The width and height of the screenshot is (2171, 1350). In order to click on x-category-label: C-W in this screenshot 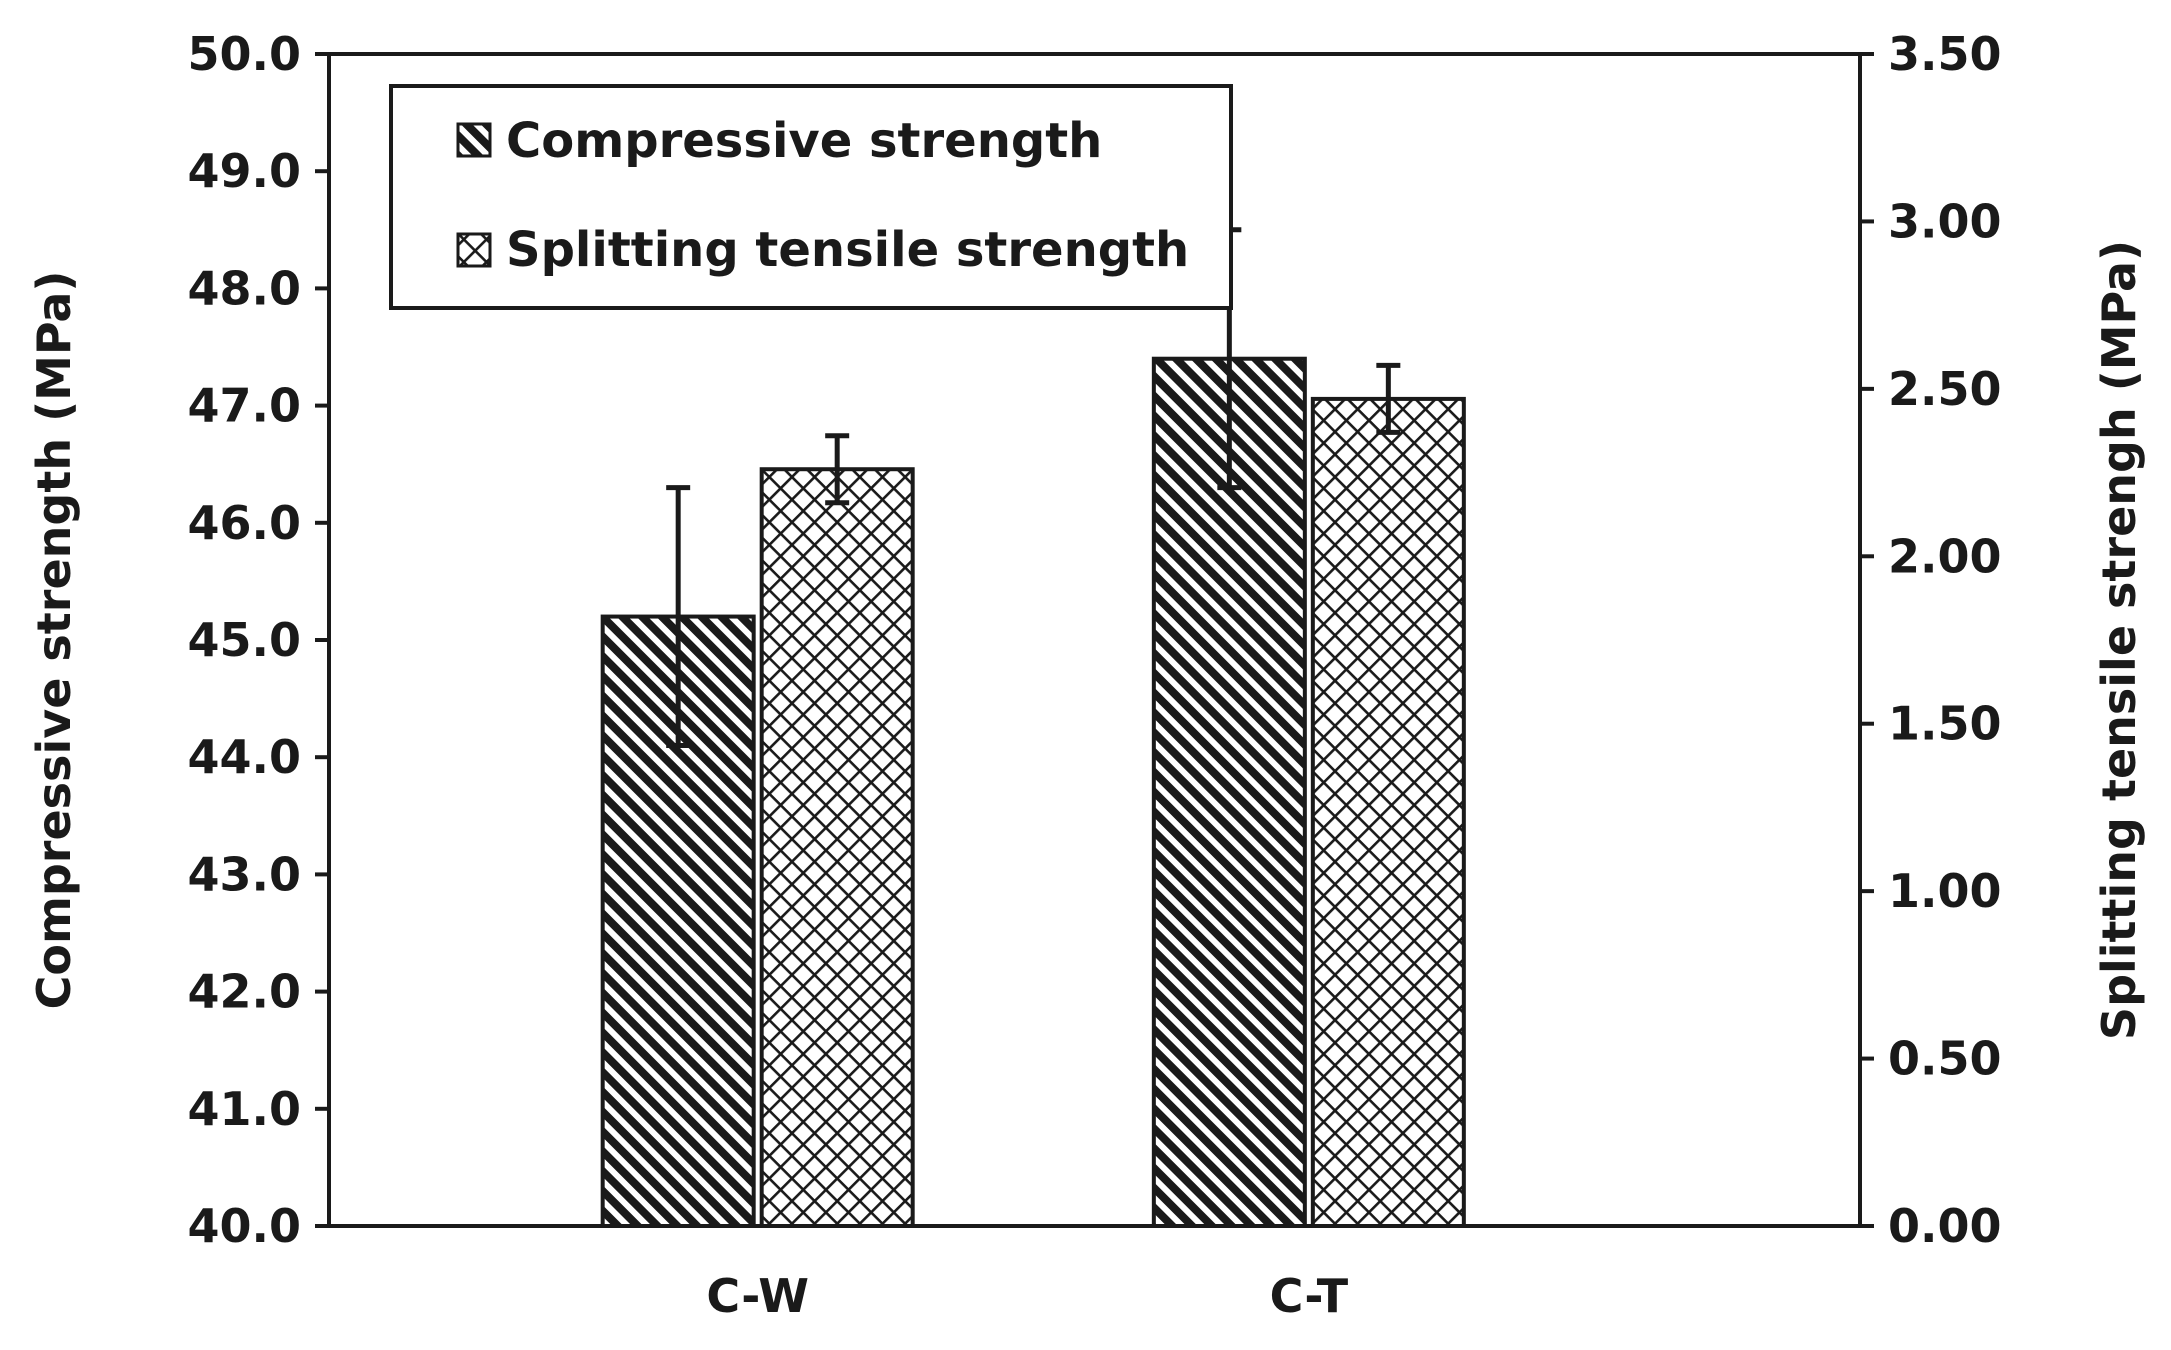, I will do `click(757, 1296)`.